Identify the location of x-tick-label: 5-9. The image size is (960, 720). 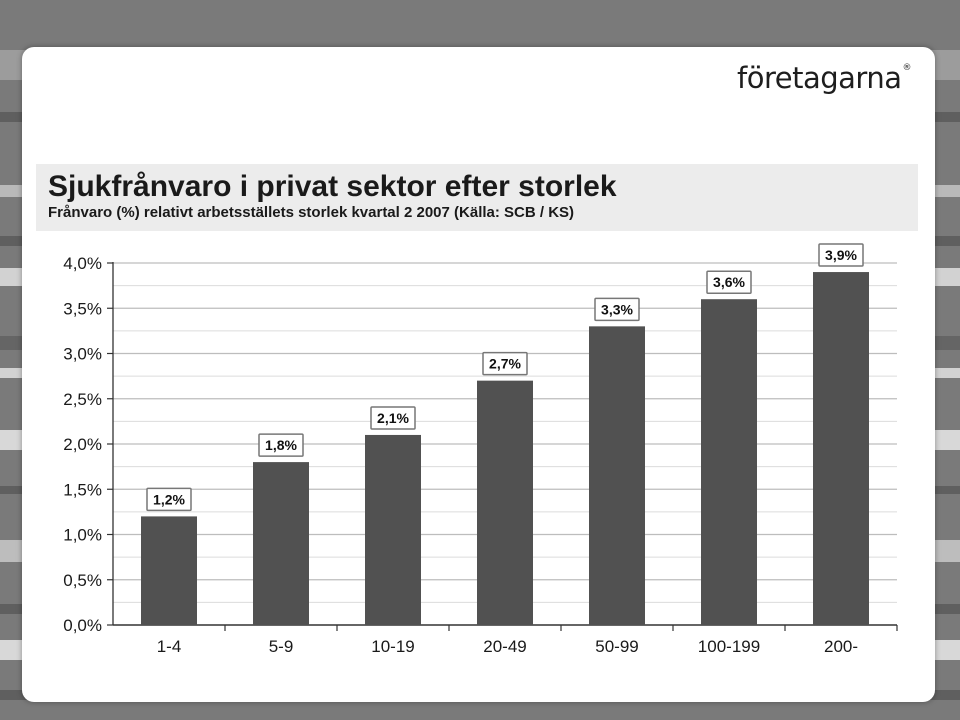
(281, 646).